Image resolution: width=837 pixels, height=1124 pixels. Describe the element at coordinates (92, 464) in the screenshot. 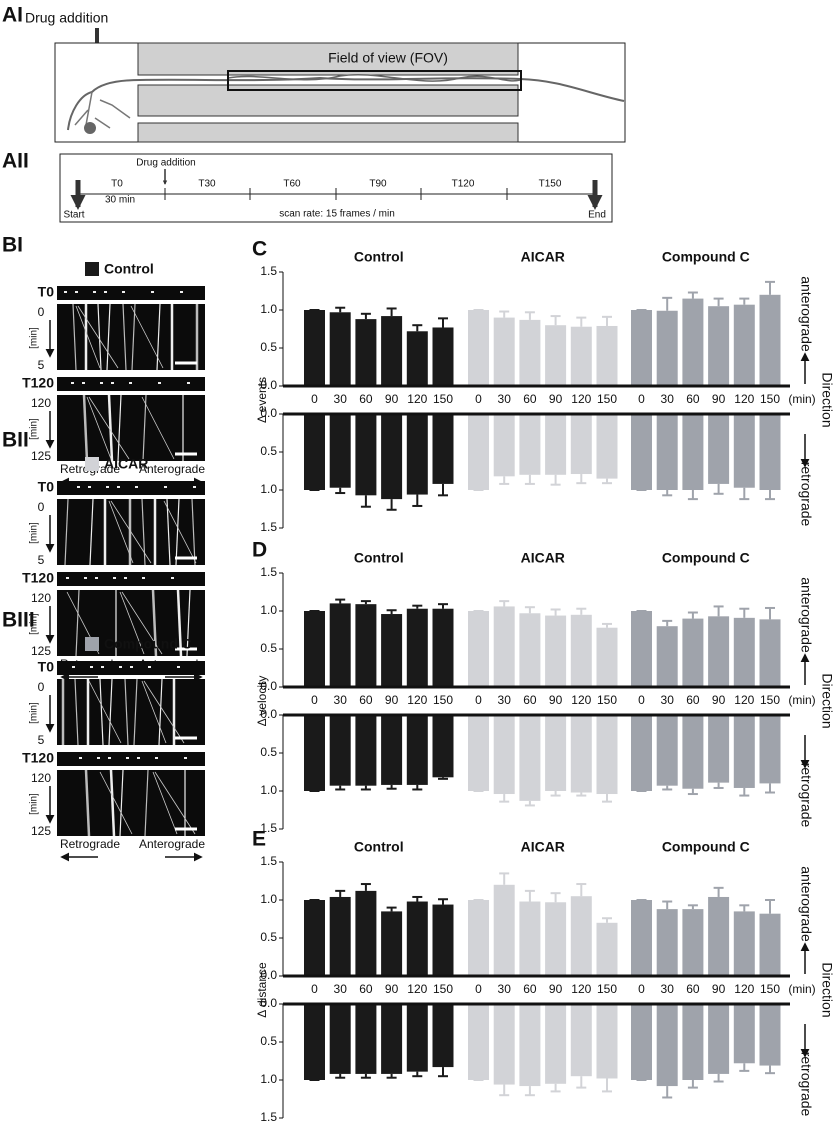

I see `legend-swatch` at that location.